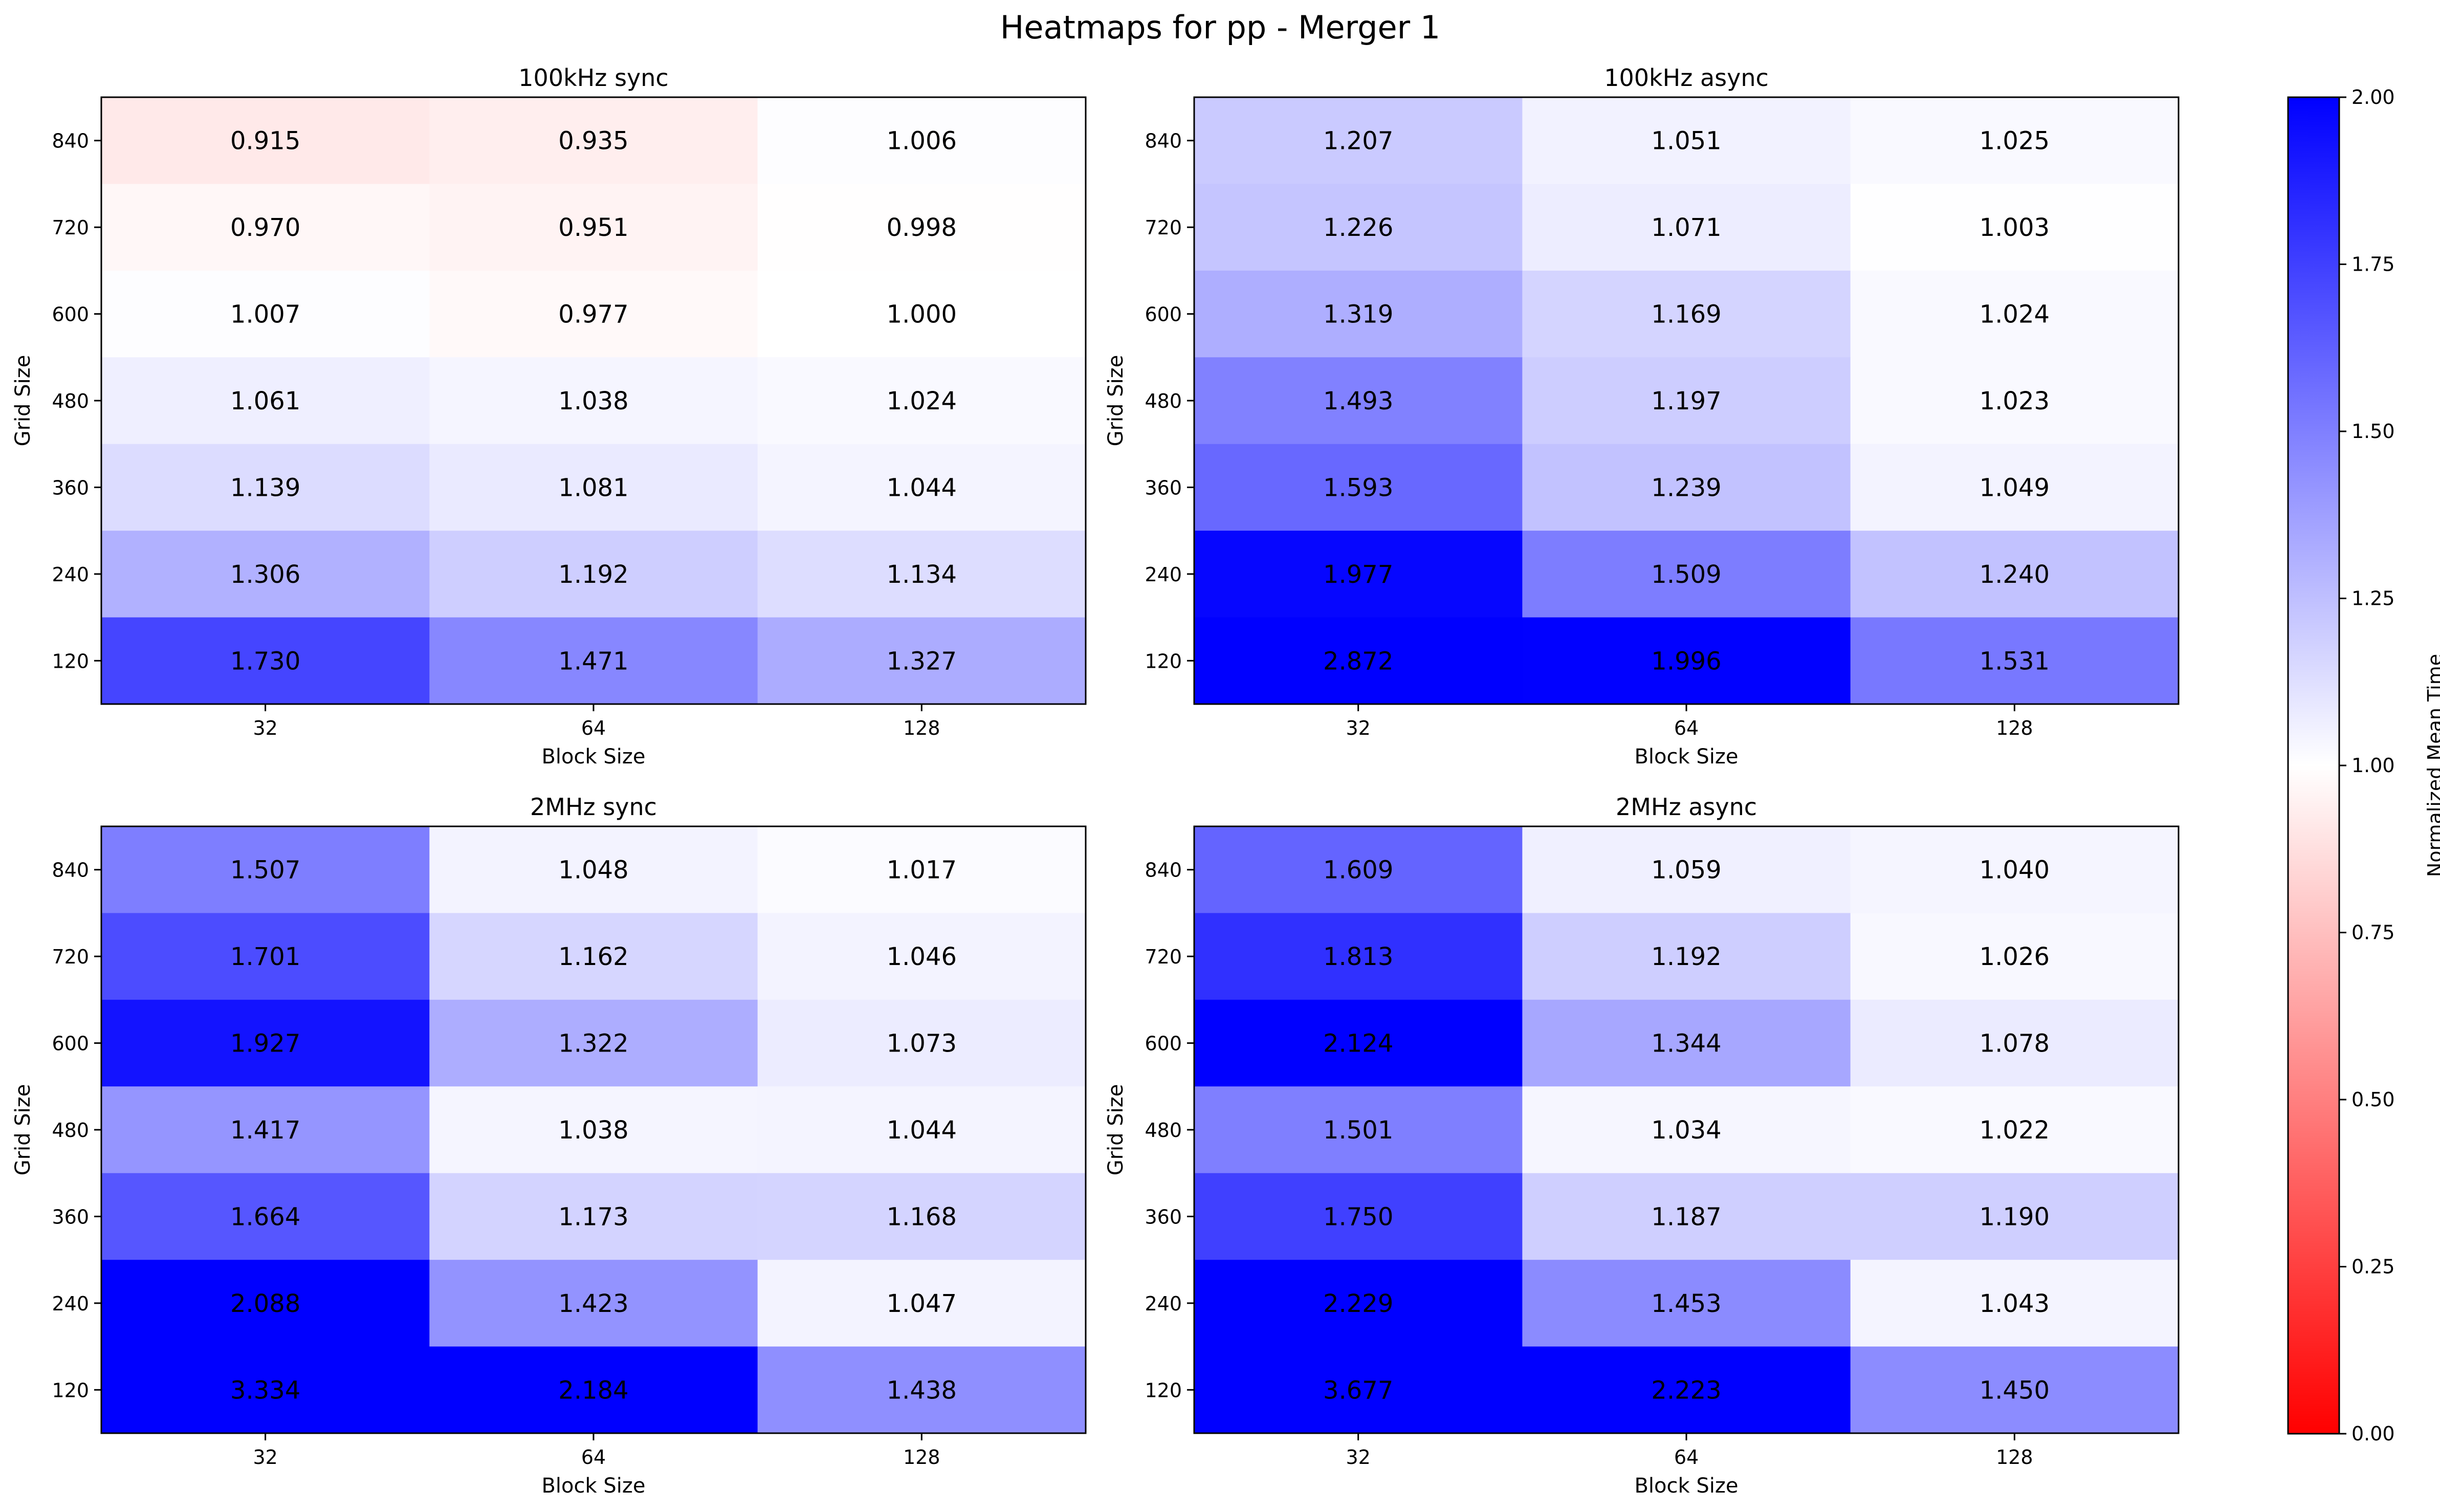  I want to click on cell-value-label: 1.022, so click(2015, 1130).